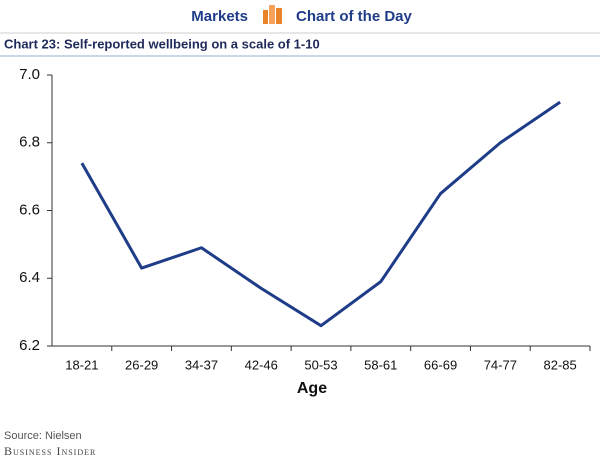 The image size is (600, 457). What do you see at coordinates (320, 364) in the screenshot?
I see `x-tick-label: 50-53` at bounding box center [320, 364].